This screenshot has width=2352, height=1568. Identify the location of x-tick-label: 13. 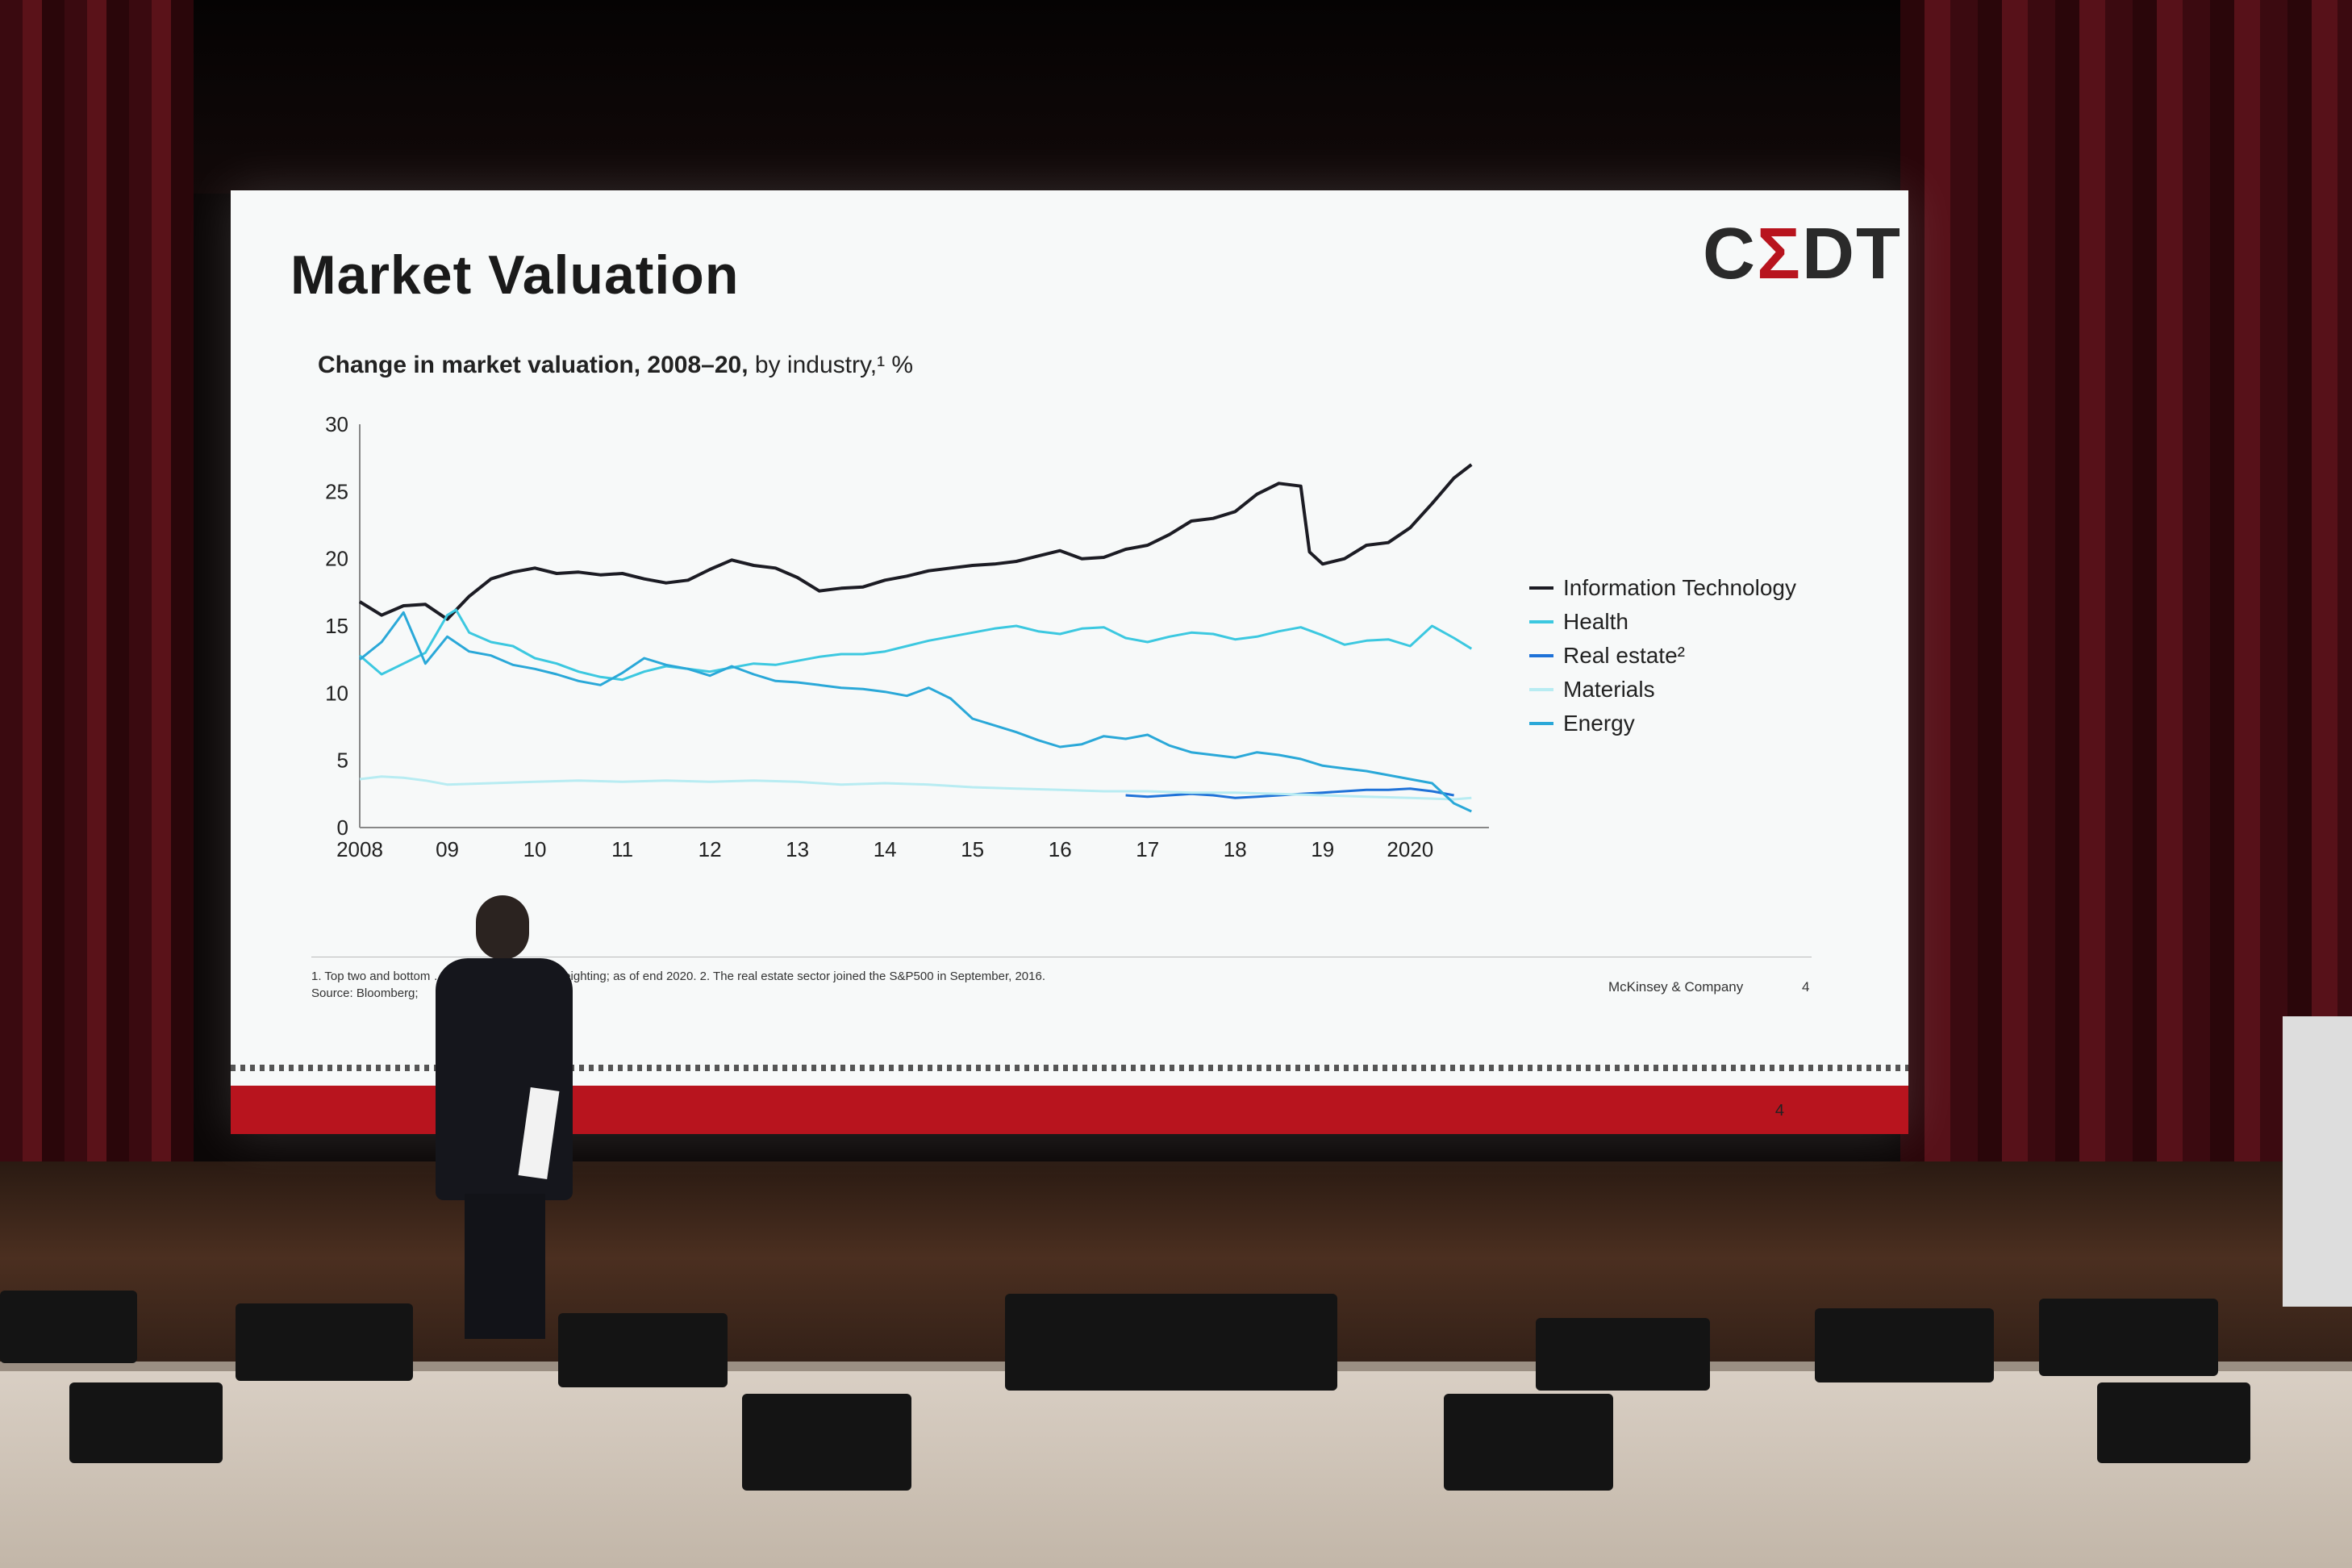
(798, 849).